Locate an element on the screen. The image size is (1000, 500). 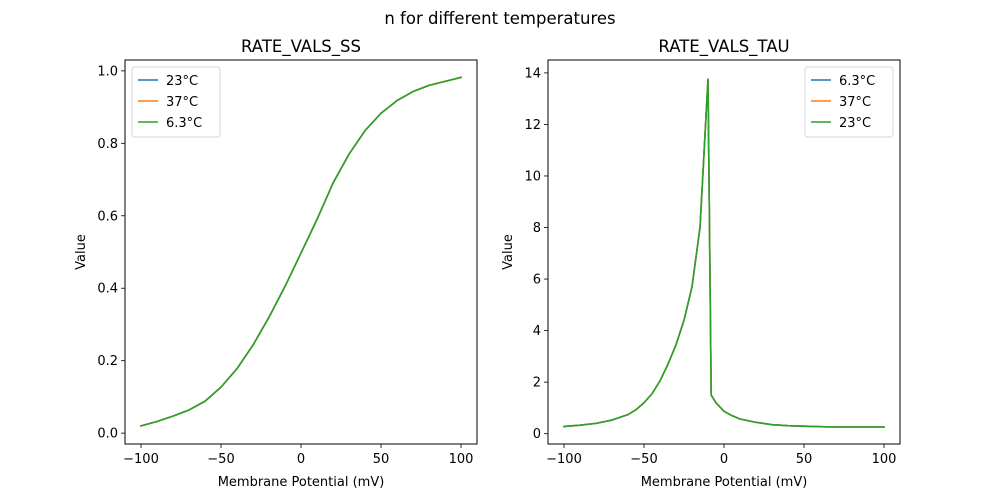
subplot-title: RATE_VALS_SS is located at coordinates (301, 47).